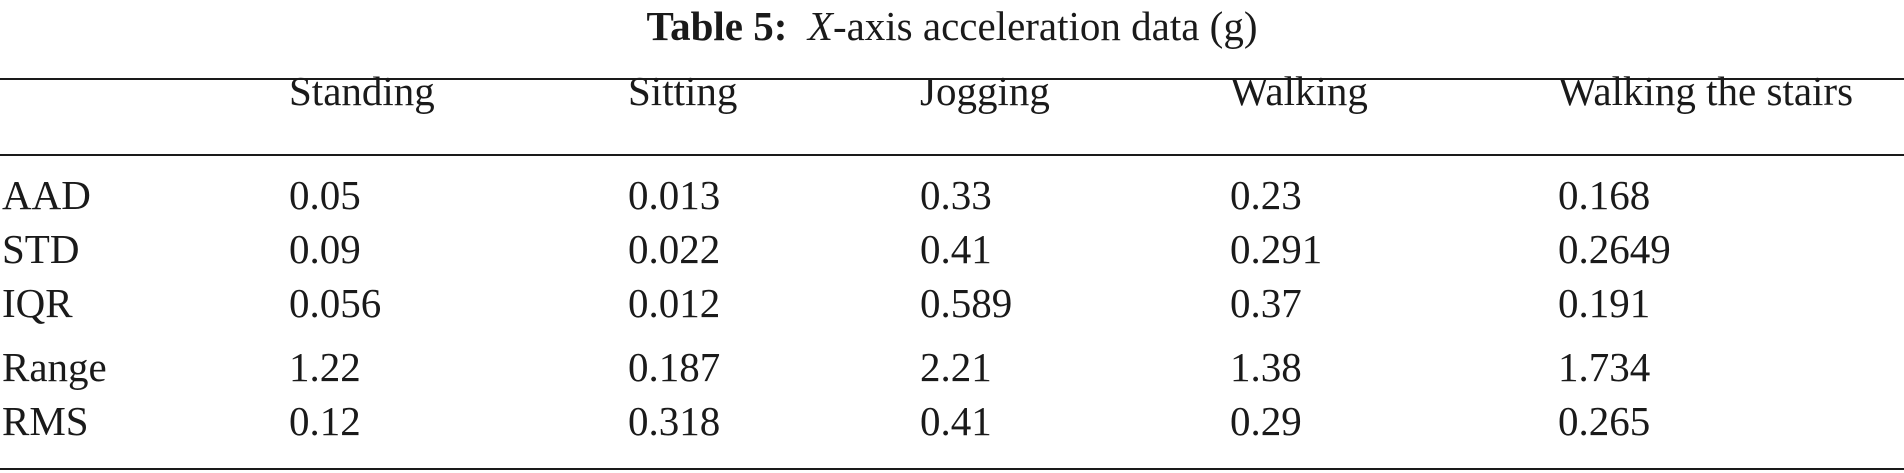 Image resolution: width=1904 pixels, height=473 pixels. What do you see at coordinates (1604, 367) in the screenshot?
I see `cell-value: 1.734` at bounding box center [1604, 367].